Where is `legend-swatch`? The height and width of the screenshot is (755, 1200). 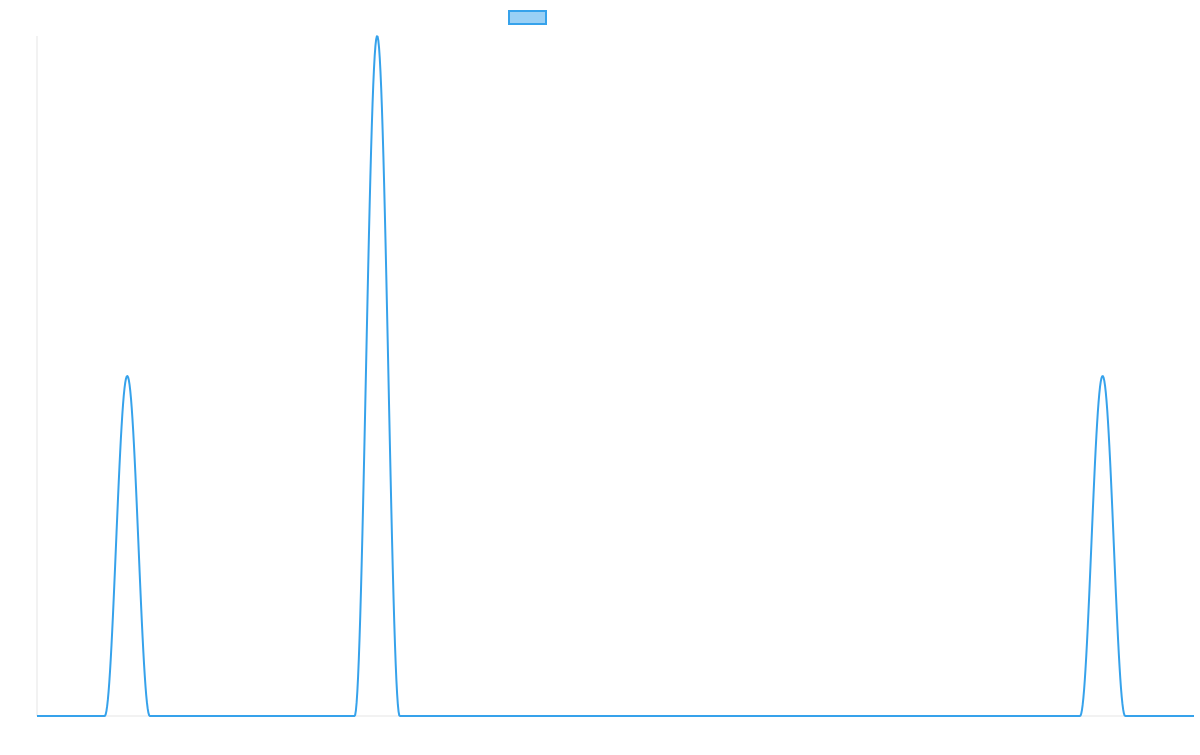
legend-swatch is located at coordinates (527, 17).